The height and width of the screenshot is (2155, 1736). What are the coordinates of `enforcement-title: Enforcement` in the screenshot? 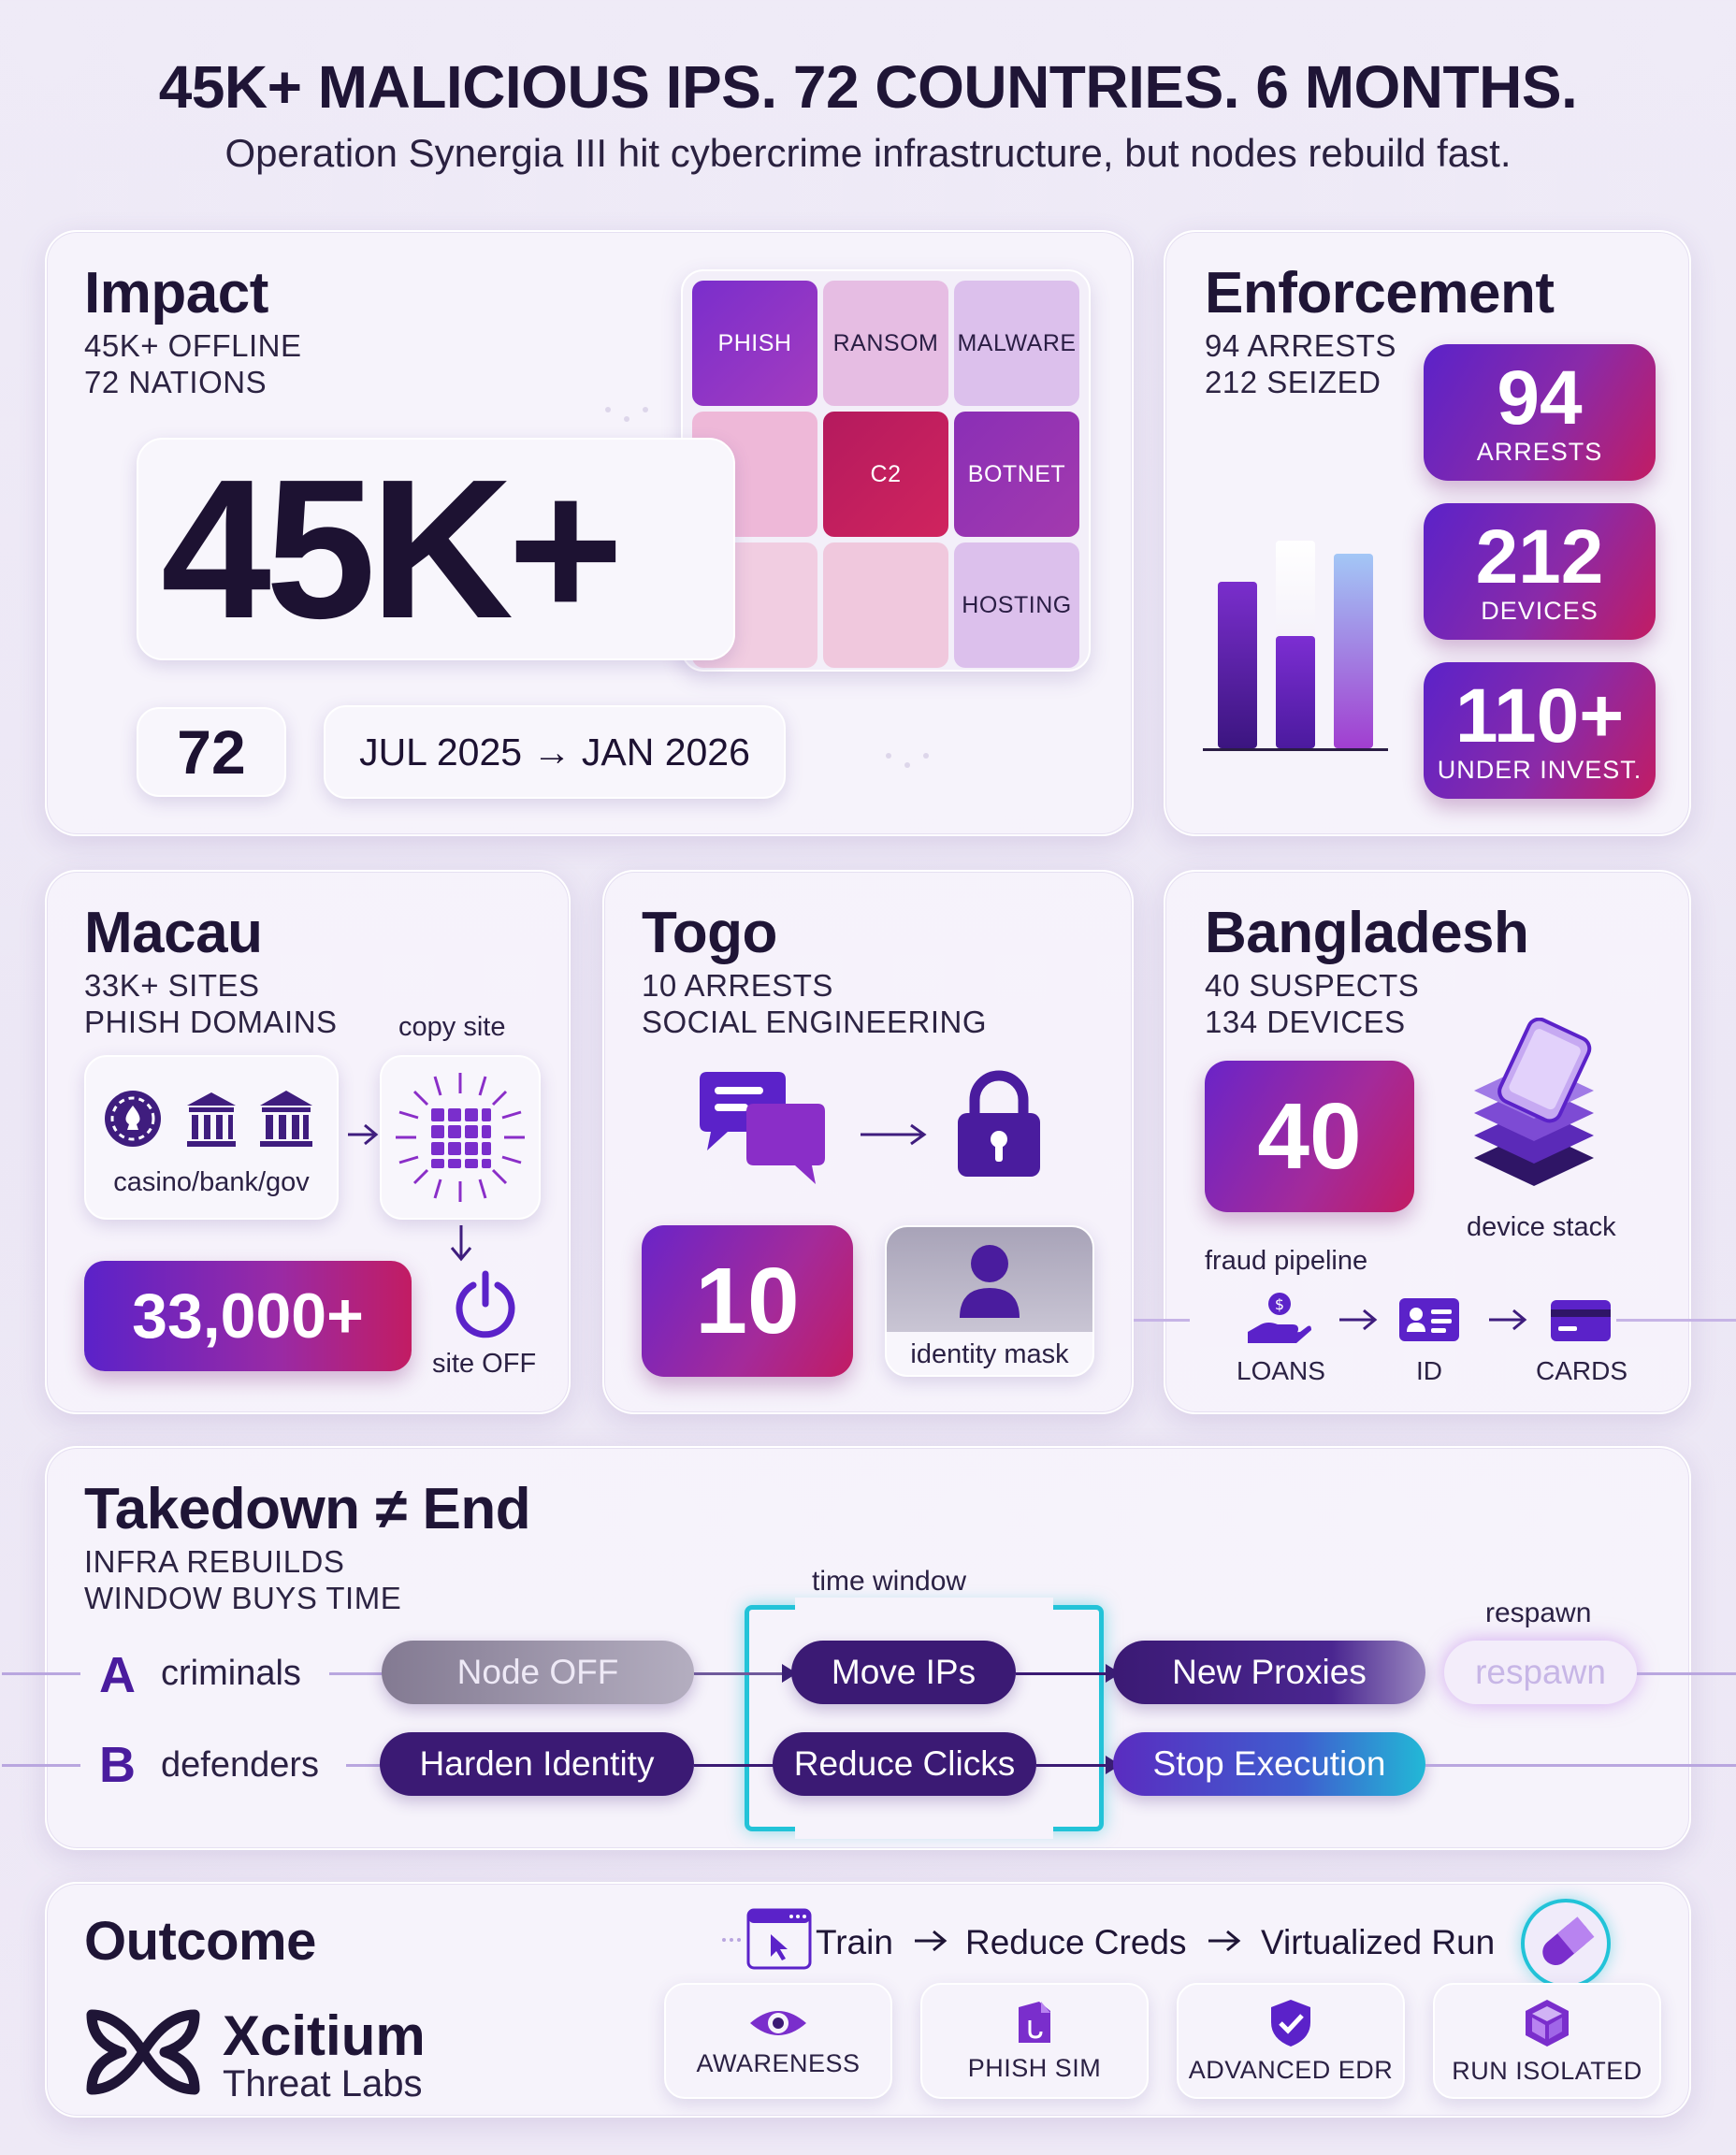 It's located at (1380, 293).